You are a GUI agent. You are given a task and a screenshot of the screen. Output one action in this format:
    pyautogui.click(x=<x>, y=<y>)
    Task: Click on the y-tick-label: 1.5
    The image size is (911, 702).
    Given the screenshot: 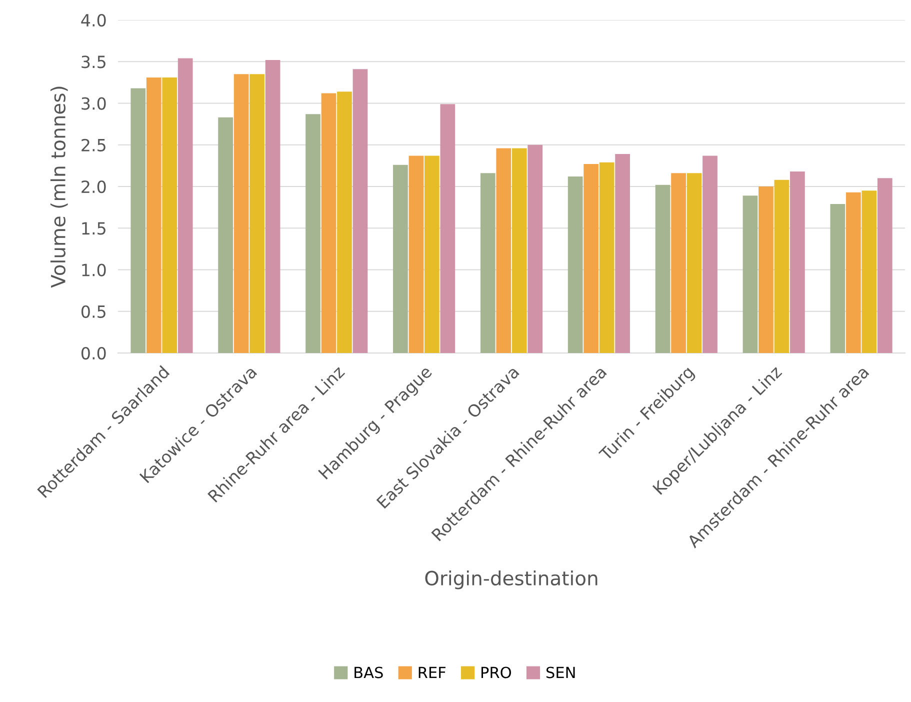 What is the action you would take?
    pyautogui.click(x=94, y=228)
    